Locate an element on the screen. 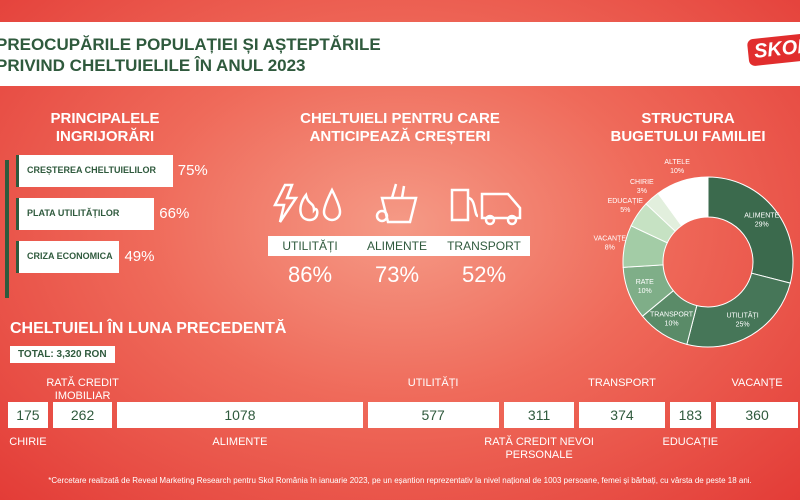 The height and width of the screenshot is (500, 800). icon-flame is located at coordinates (309, 207).